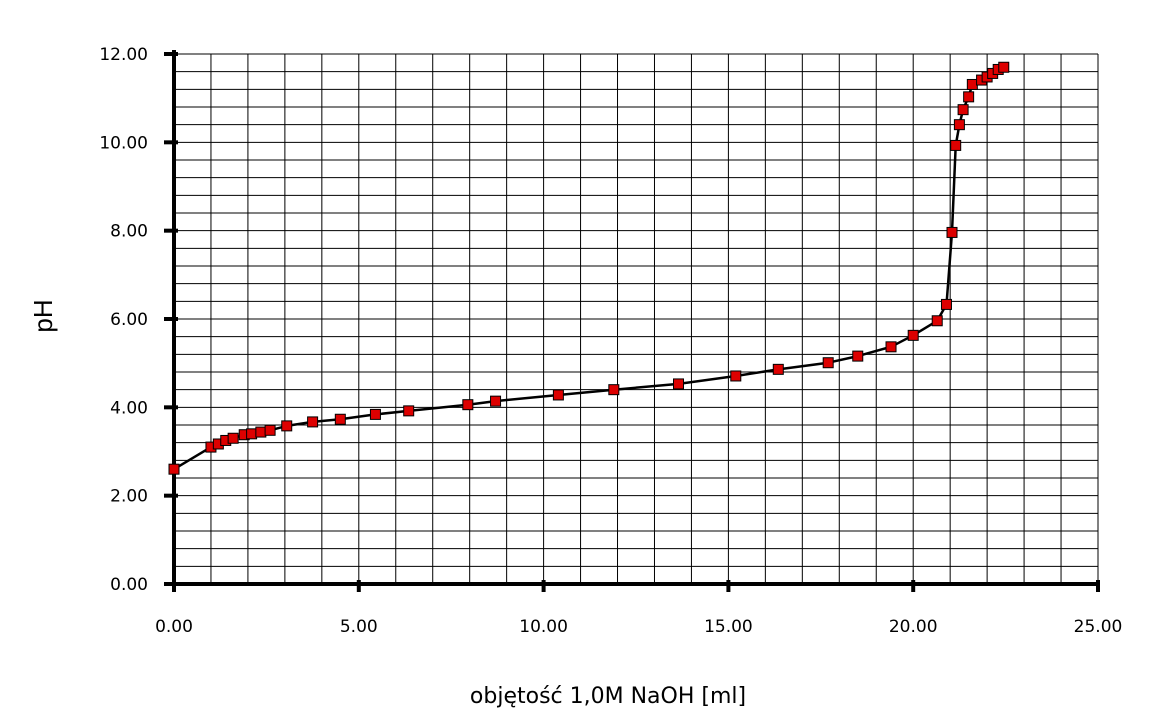 This screenshot has height=720, width=1161. I want to click on y-tick-label: 0.00, so click(129, 585).